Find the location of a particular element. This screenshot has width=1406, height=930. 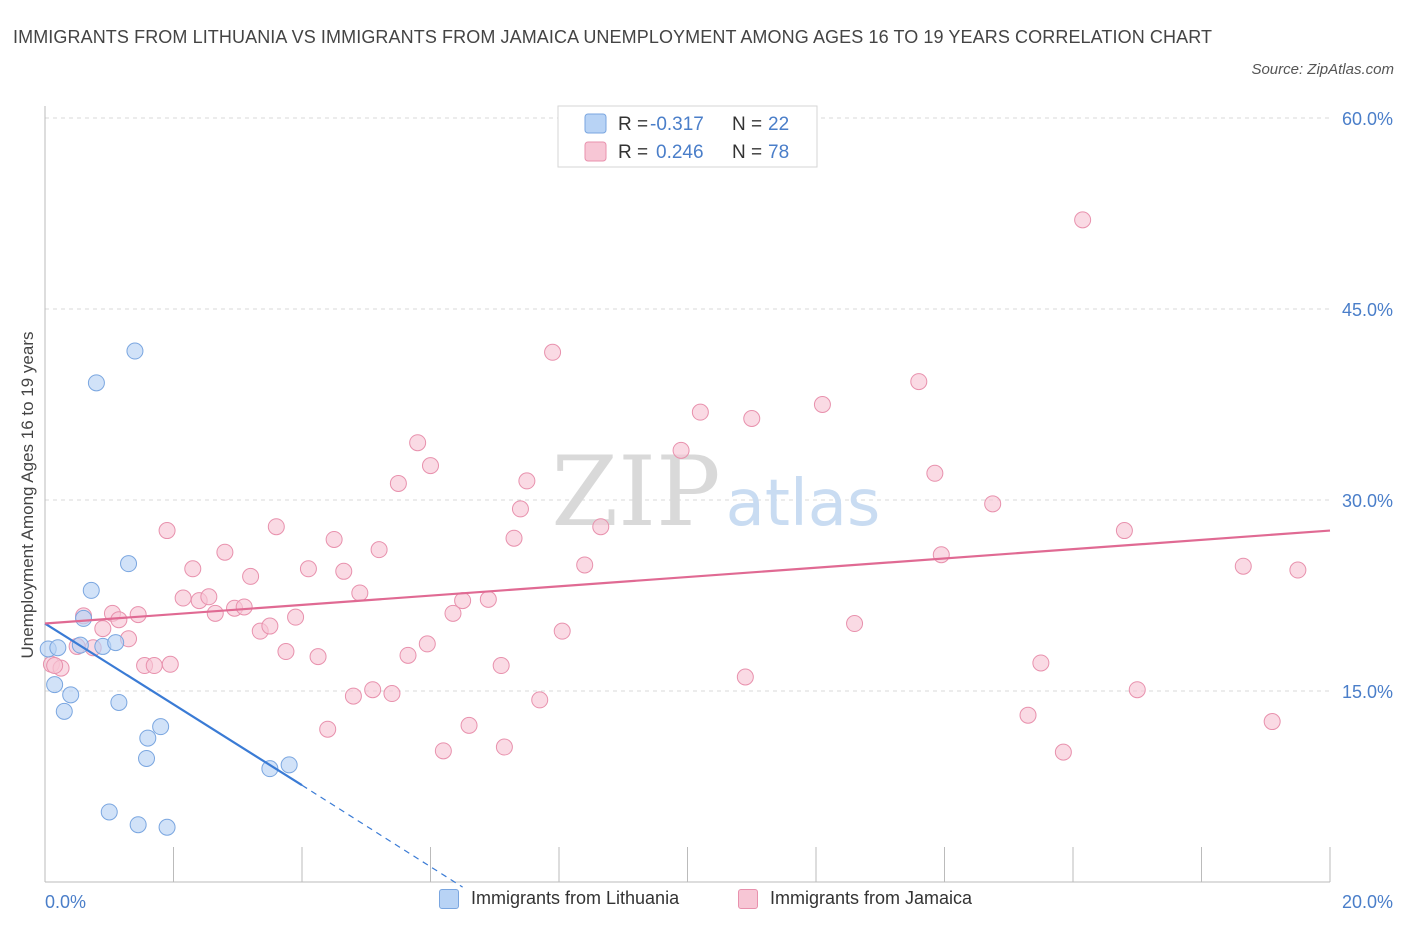

legend-n-label-jamaica: N = is located at coordinates (747, 152).